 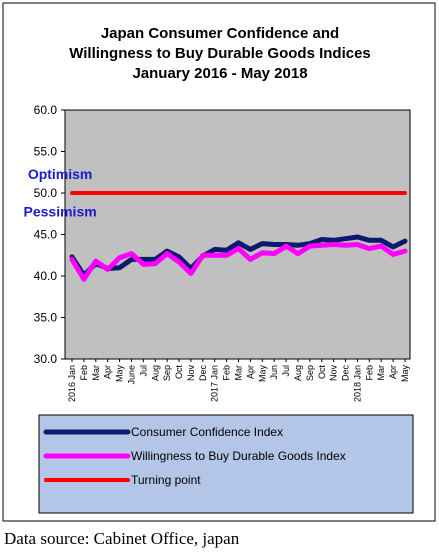 What do you see at coordinates (207, 432) in the screenshot?
I see `legend-label: Consumer Confidence Index` at bounding box center [207, 432].